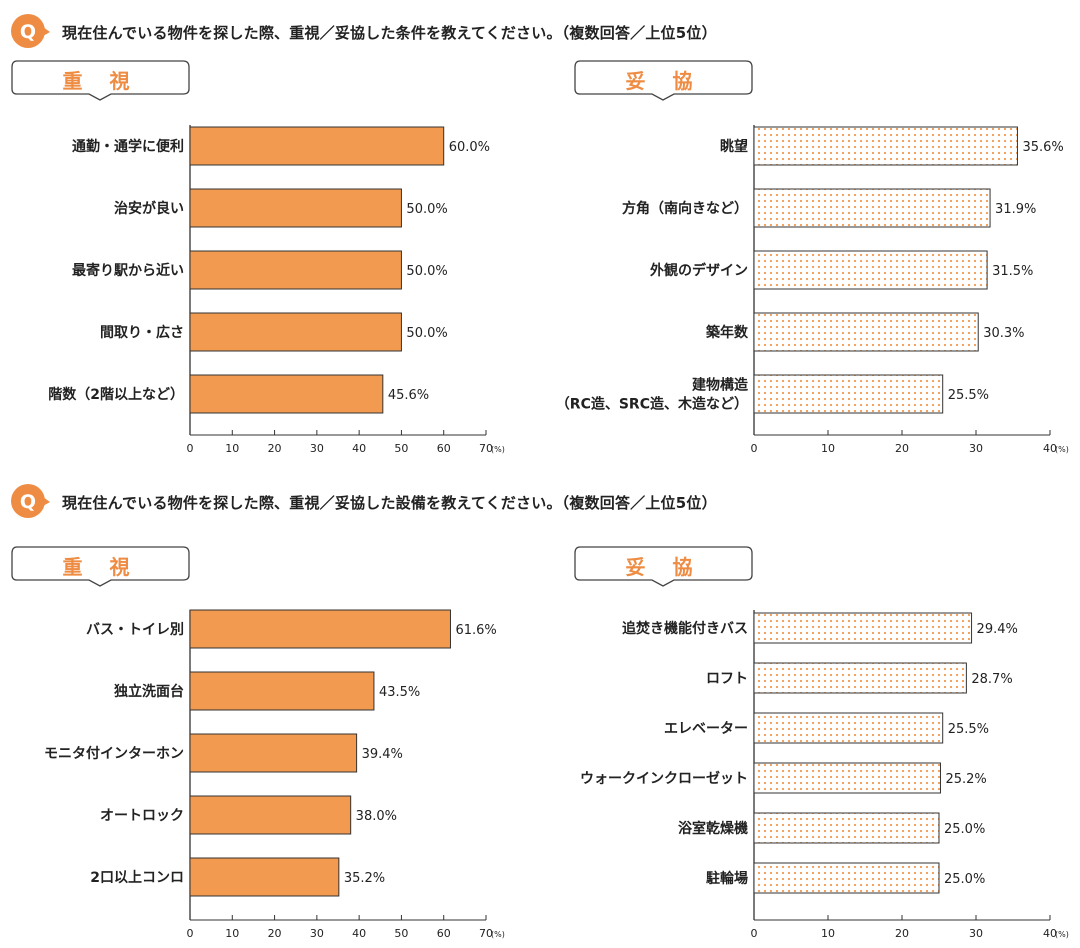 This screenshot has height=948, width=1080. I want to click on category-label: エレベーター, so click(706, 729).